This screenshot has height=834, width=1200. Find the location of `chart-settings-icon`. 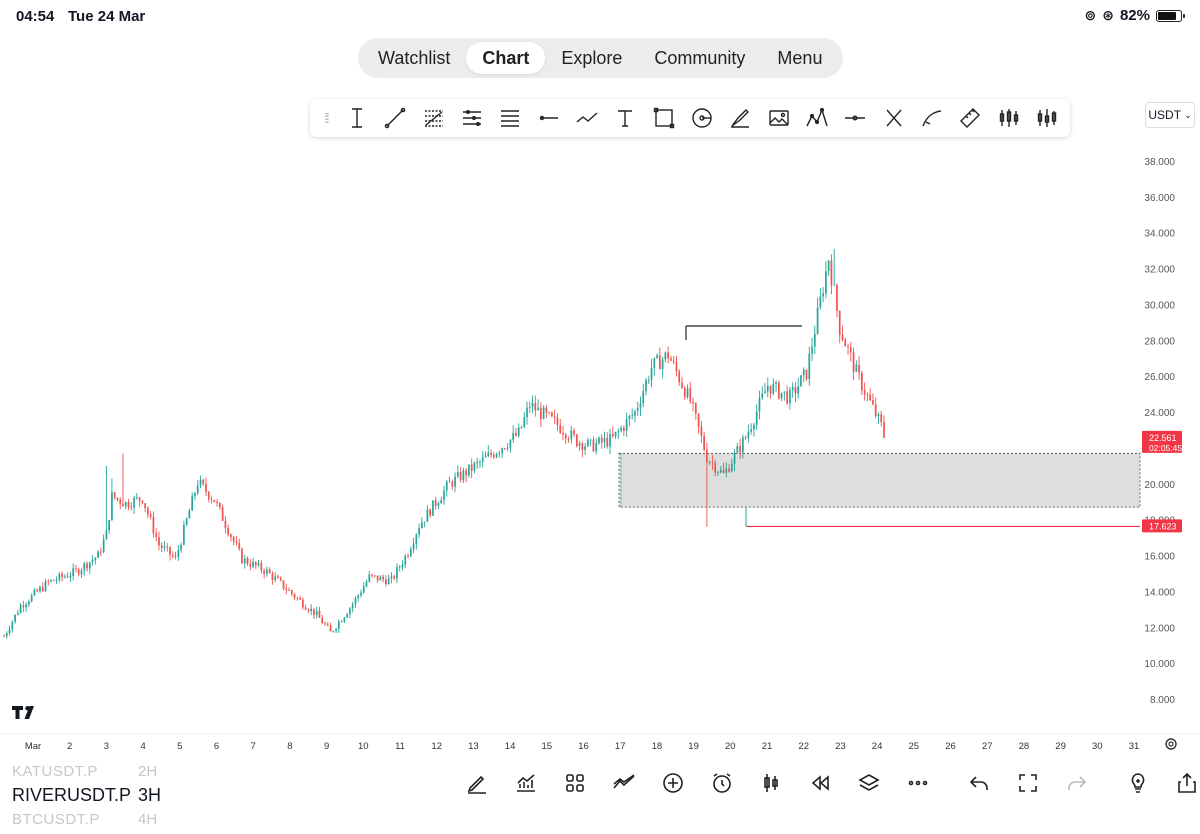

chart-settings-icon is located at coordinates (1171, 744).